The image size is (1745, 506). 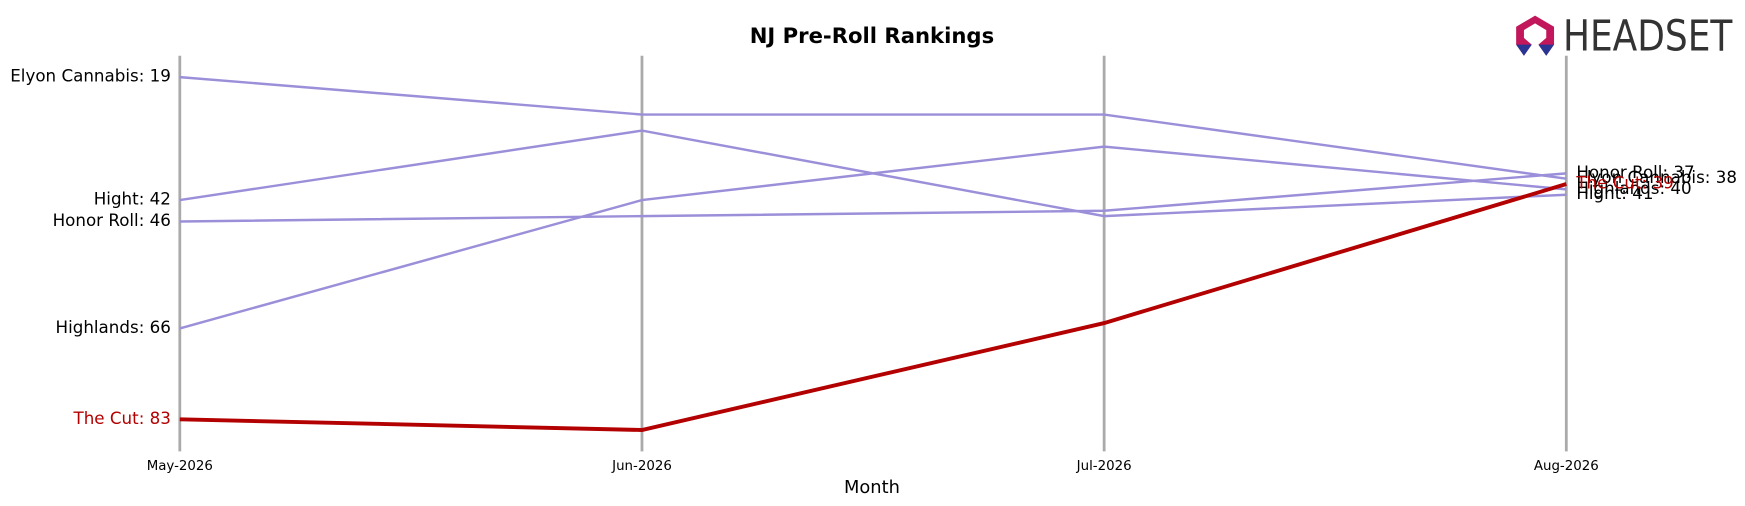 I want to click on logo: HEADSET, so click(x=1624, y=36).